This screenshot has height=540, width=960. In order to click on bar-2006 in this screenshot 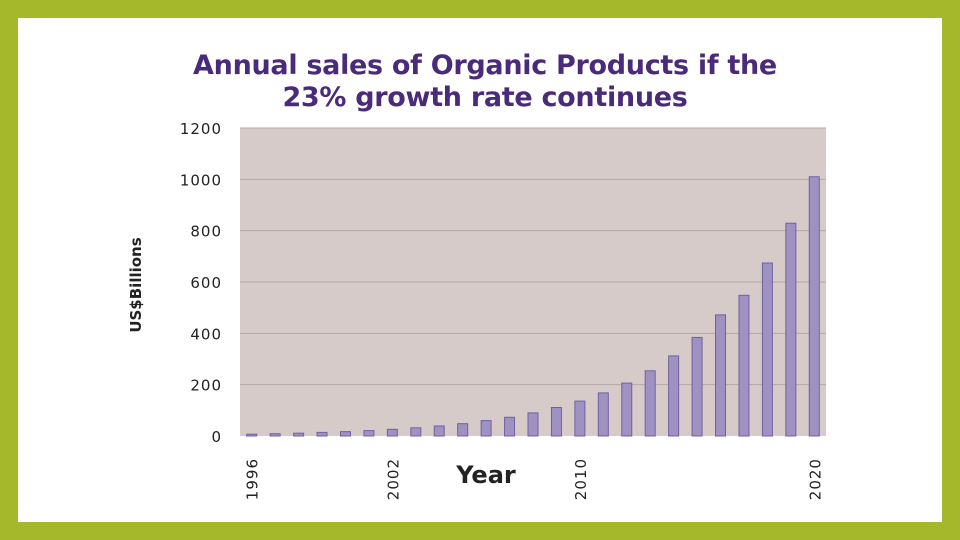, I will do `click(486, 428)`.